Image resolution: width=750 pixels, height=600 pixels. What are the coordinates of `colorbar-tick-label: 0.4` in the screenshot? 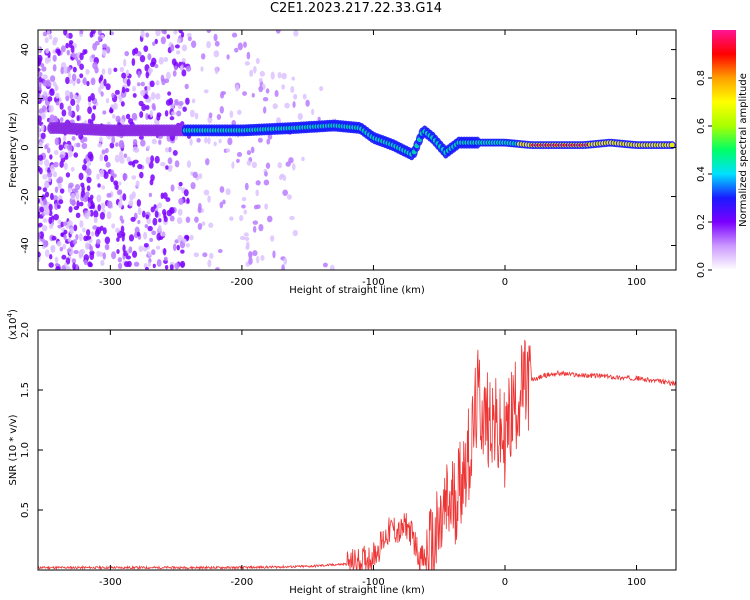 It's located at (701, 174).